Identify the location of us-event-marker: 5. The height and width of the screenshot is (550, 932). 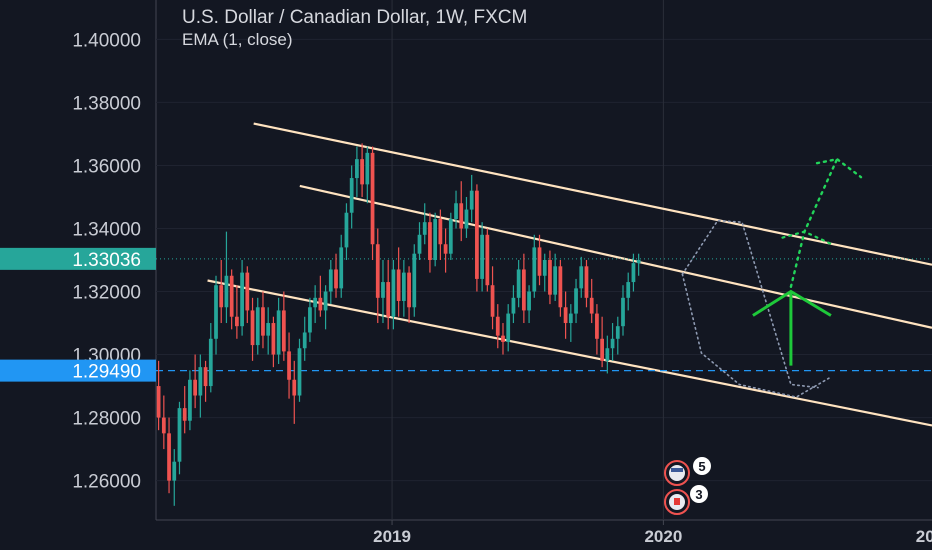
(687, 471).